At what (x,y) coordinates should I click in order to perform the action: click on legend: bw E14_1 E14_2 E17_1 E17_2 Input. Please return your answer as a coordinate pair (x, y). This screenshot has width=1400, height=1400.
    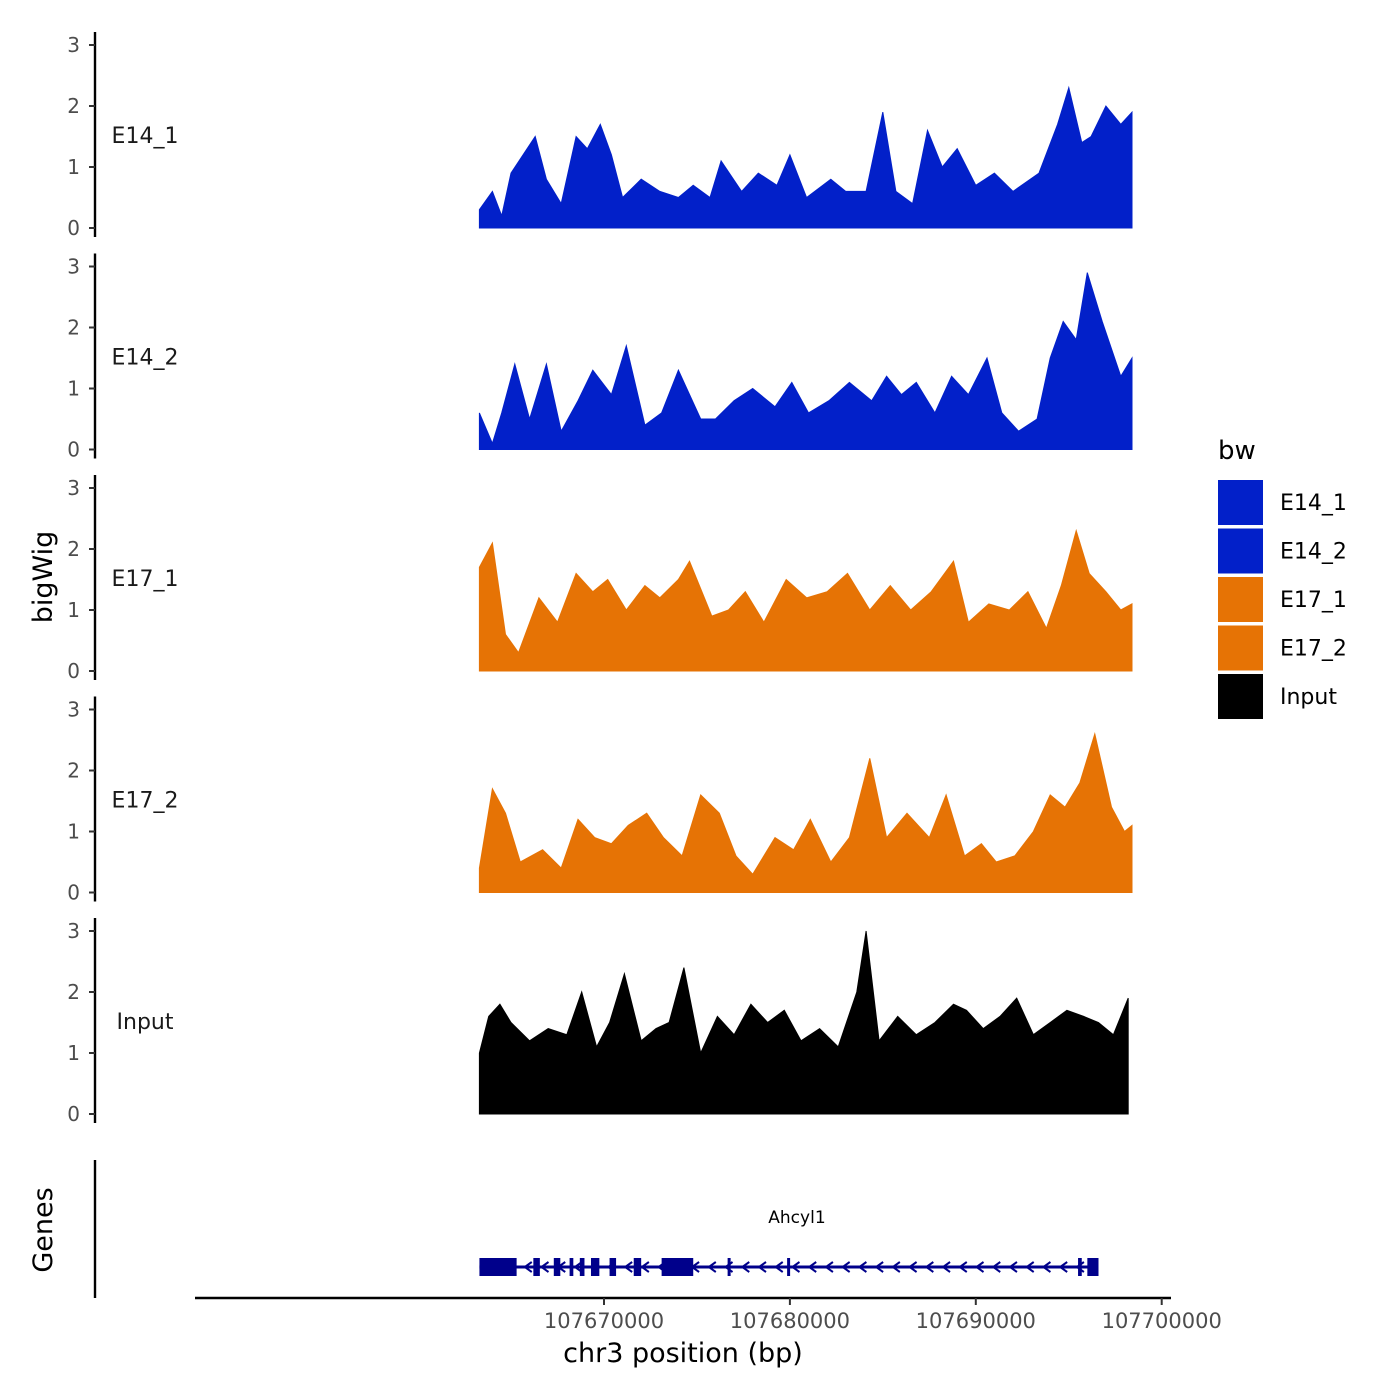
    Looking at the image, I should click on (1282, 577).